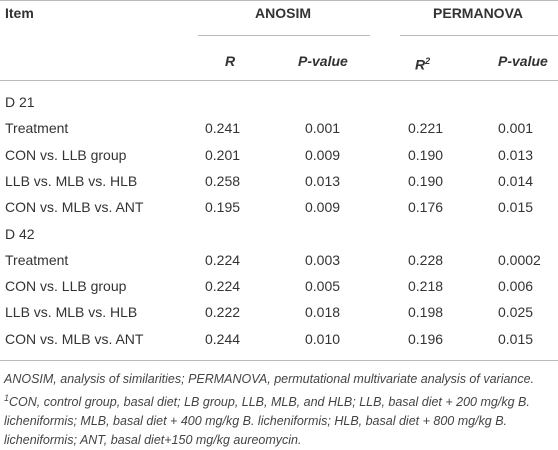  Describe the element at coordinates (223, 154) in the screenshot. I see `cell: 0.201` at that location.